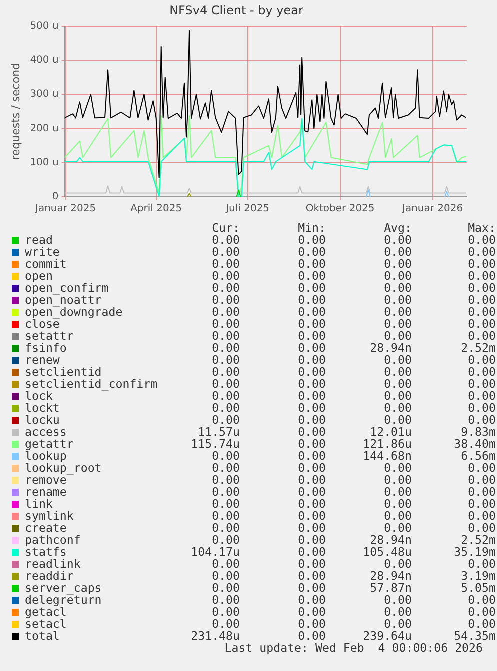  I want to click on legend-label: readlink, so click(53, 564).